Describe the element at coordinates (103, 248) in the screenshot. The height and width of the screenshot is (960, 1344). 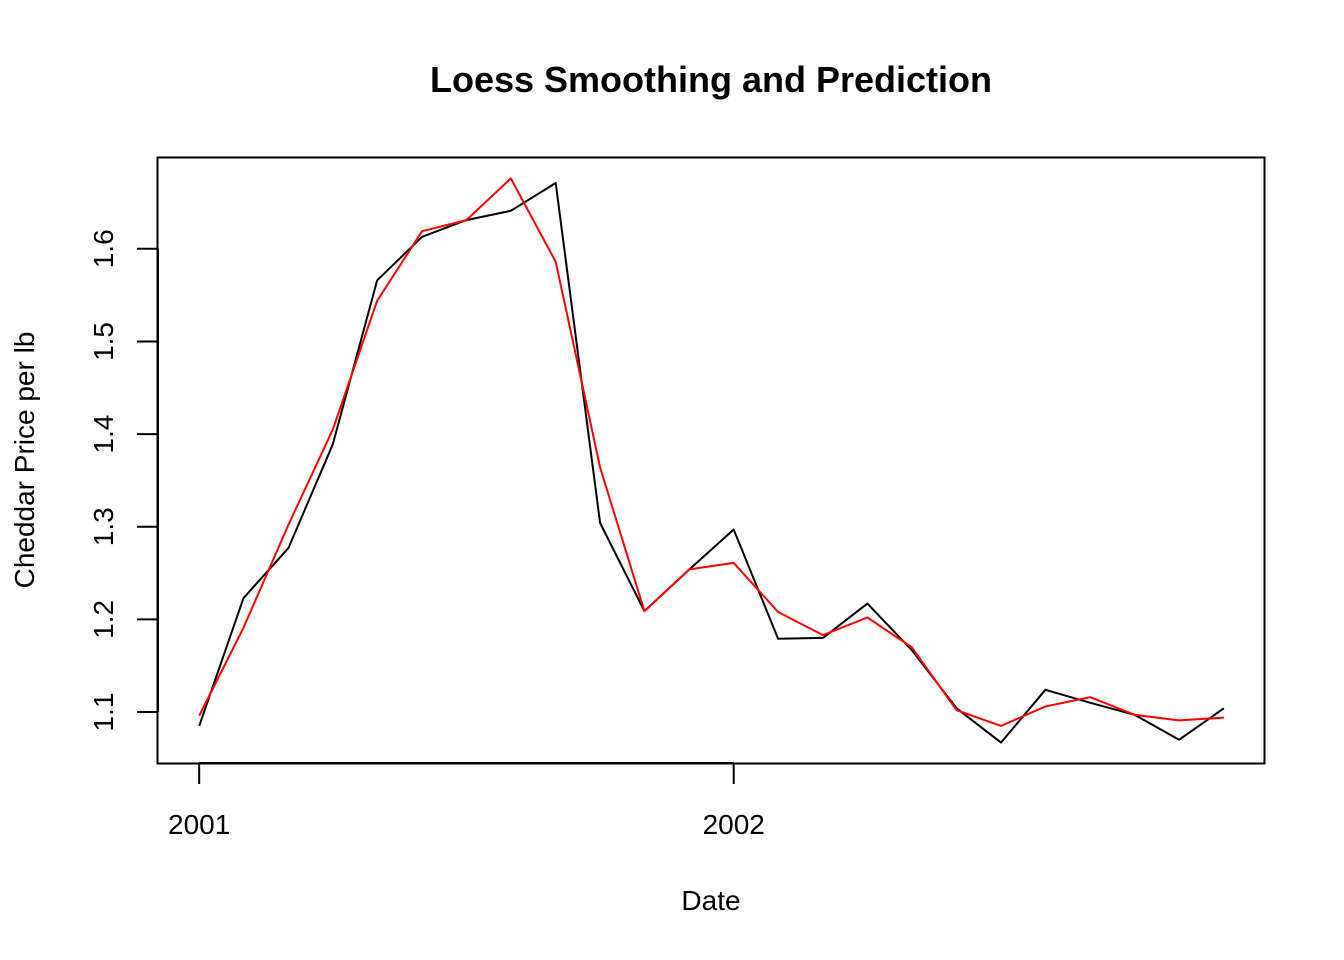
I see `y-tick-label: 1.6` at that location.